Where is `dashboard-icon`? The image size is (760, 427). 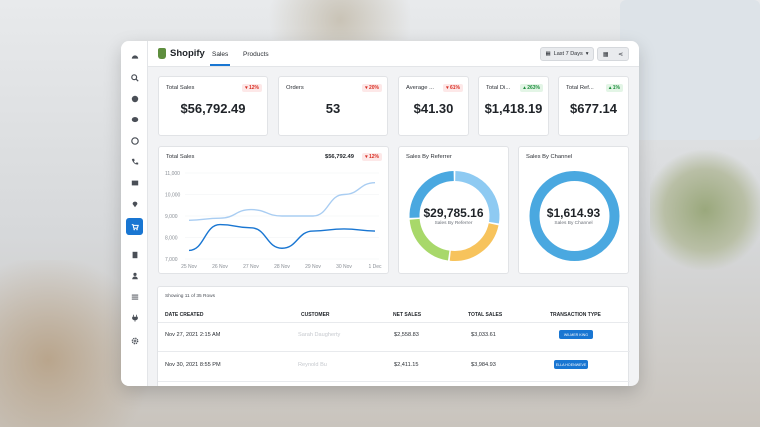 dashboard-icon is located at coordinates (134, 56).